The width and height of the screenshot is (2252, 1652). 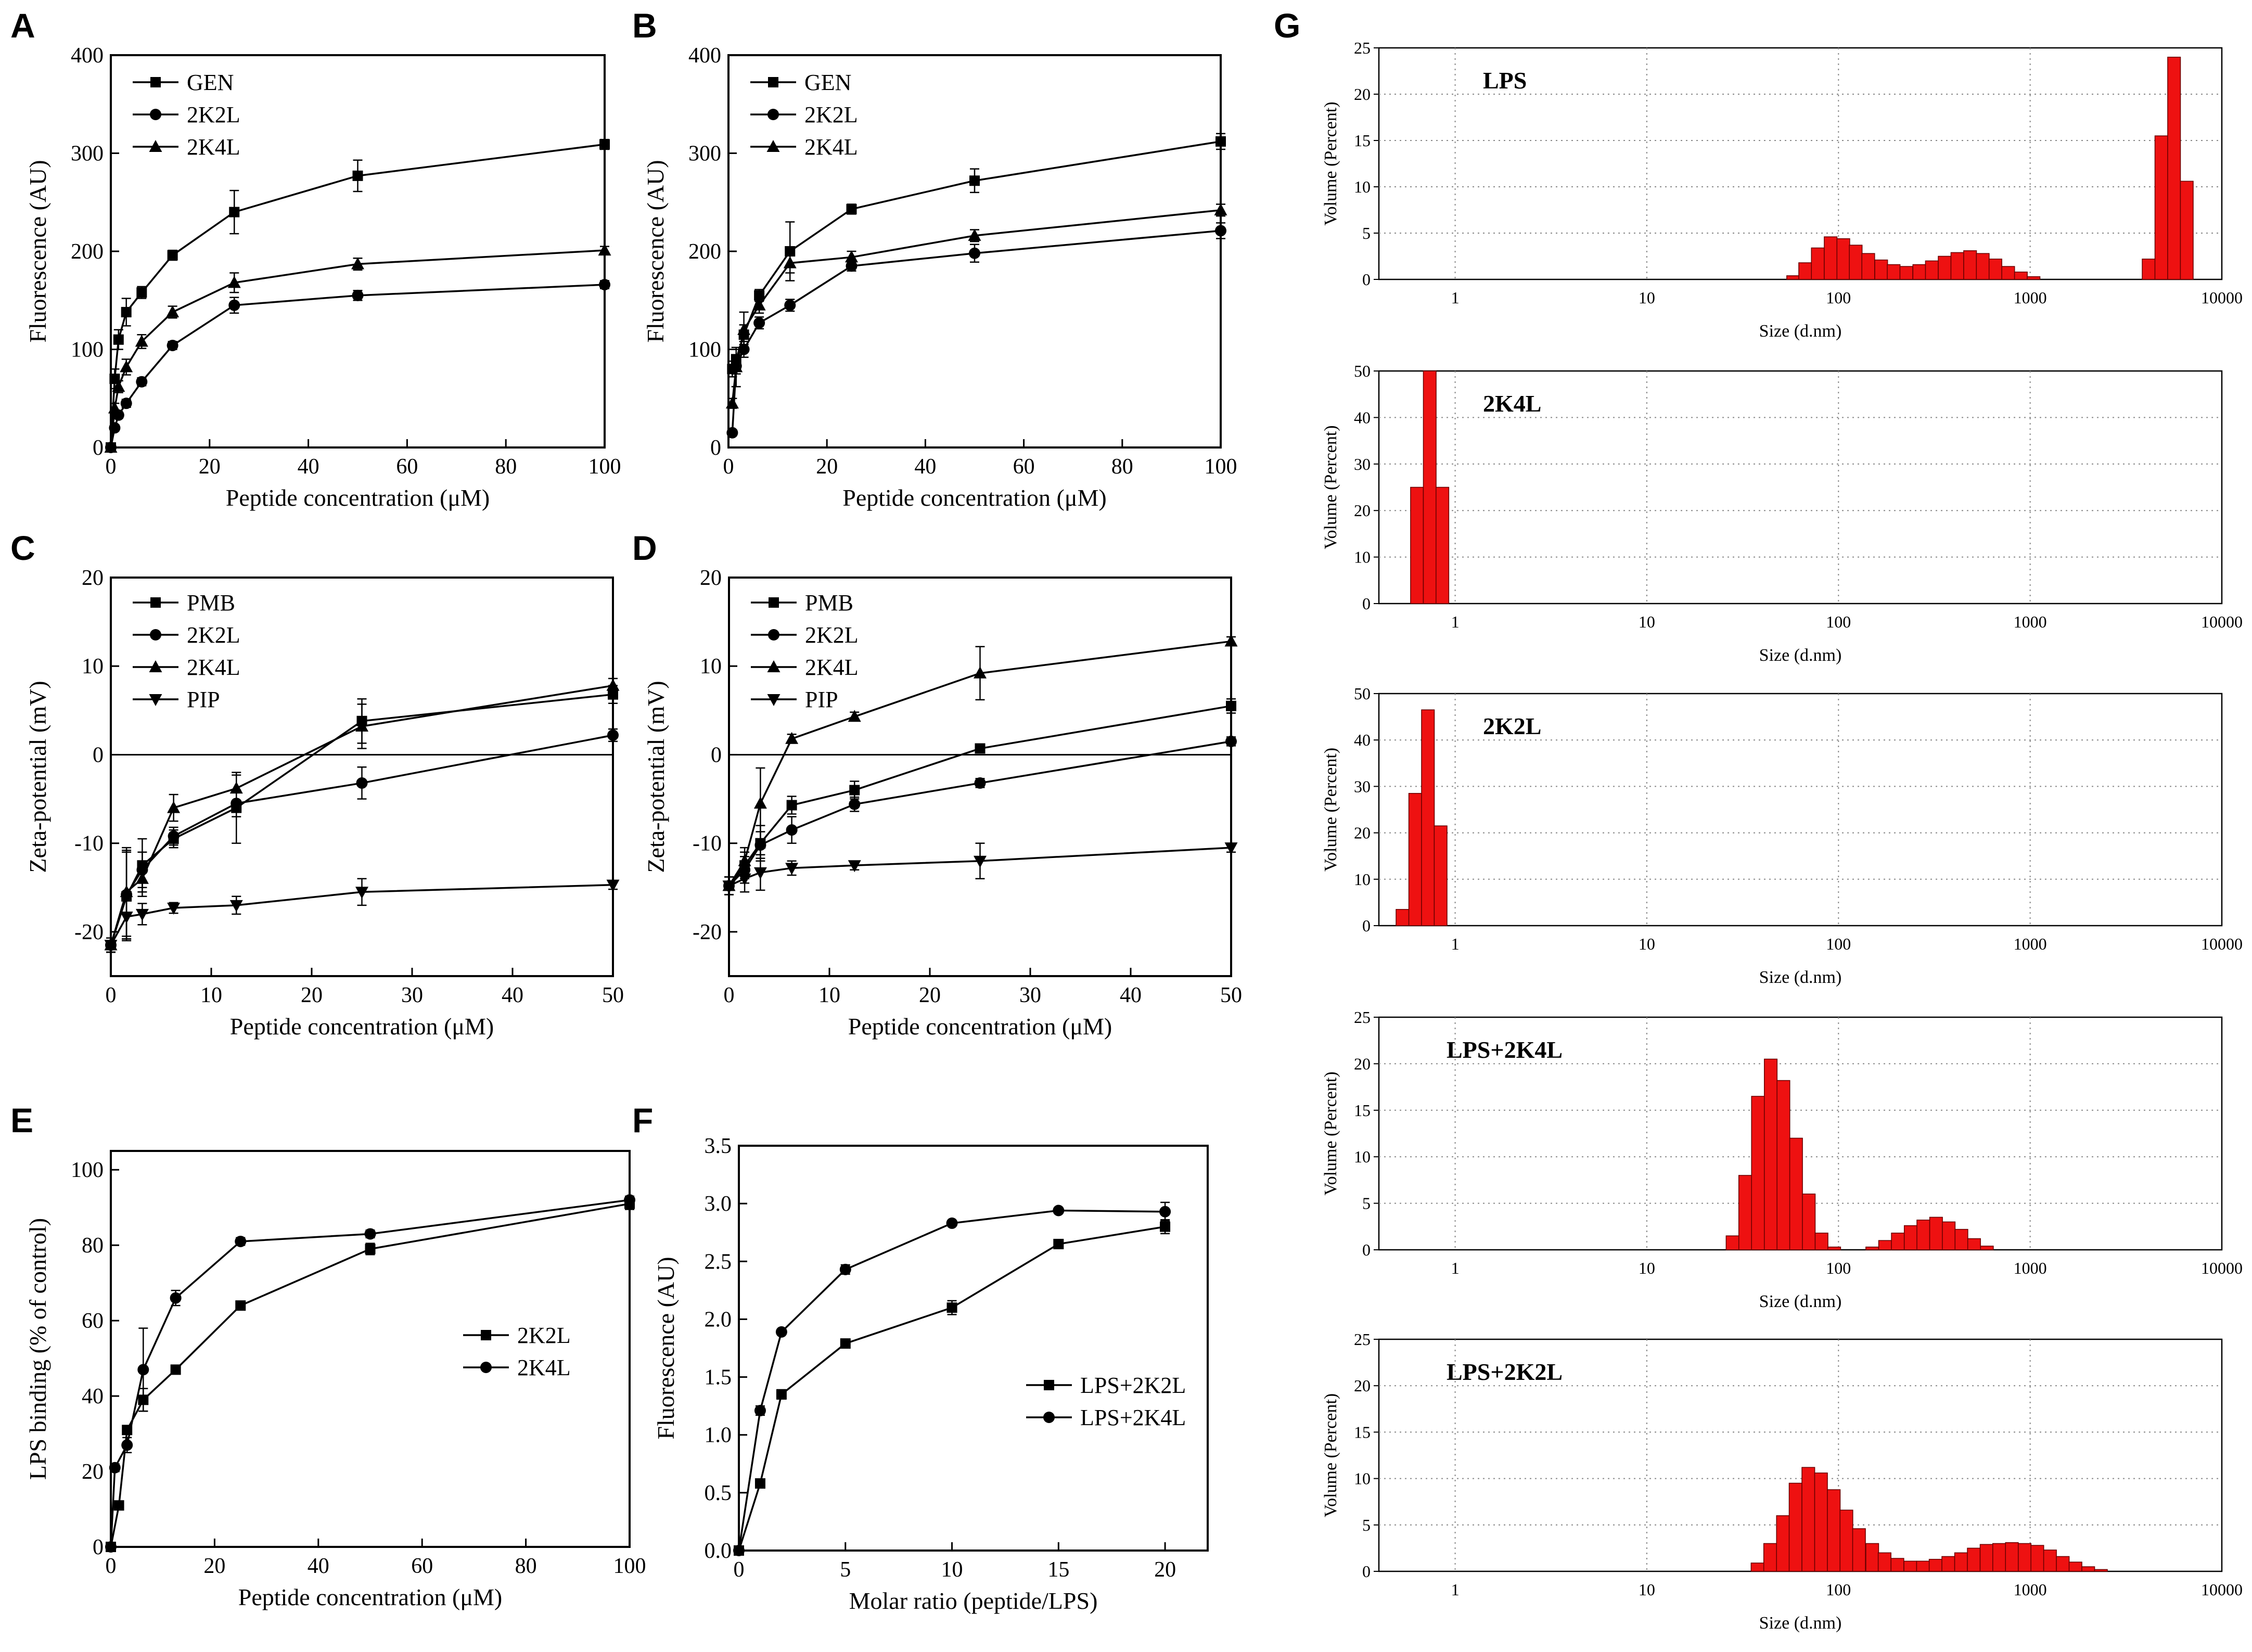 What do you see at coordinates (1362, 693) in the screenshot?
I see `y-tick-label: 50` at bounding box center [1362, 693].